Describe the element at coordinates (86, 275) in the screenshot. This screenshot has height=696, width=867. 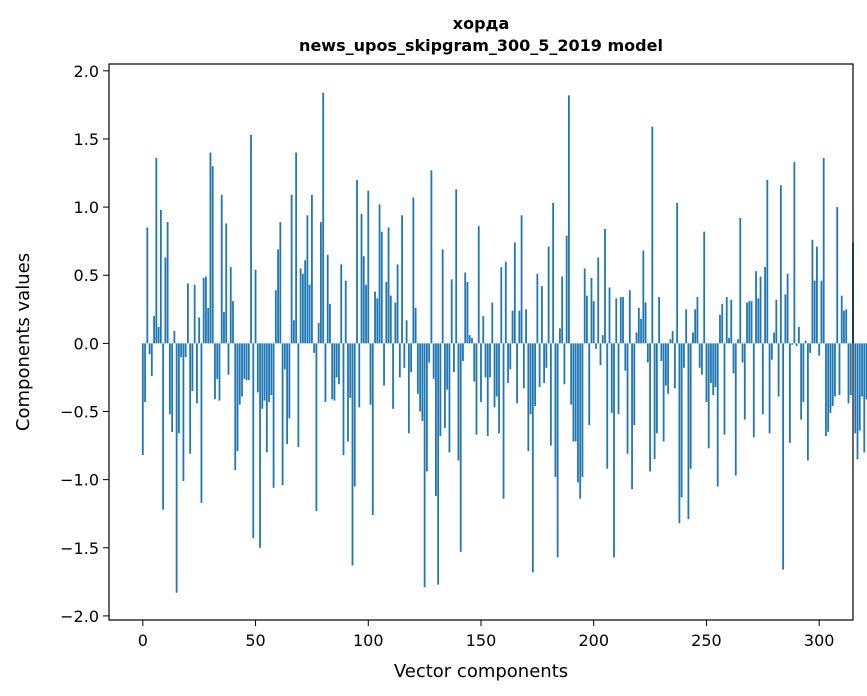
I see `y-tick-label: 0.5` at that location.